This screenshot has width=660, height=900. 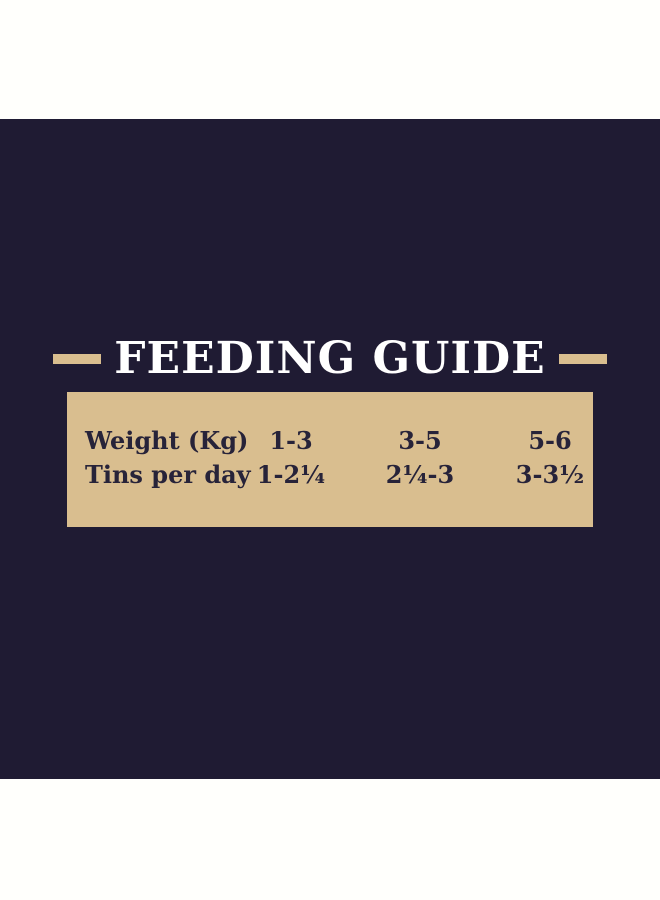 I want to click on feeding-guide-header: FEEDING GUIDE, so click(x=330, y=359).